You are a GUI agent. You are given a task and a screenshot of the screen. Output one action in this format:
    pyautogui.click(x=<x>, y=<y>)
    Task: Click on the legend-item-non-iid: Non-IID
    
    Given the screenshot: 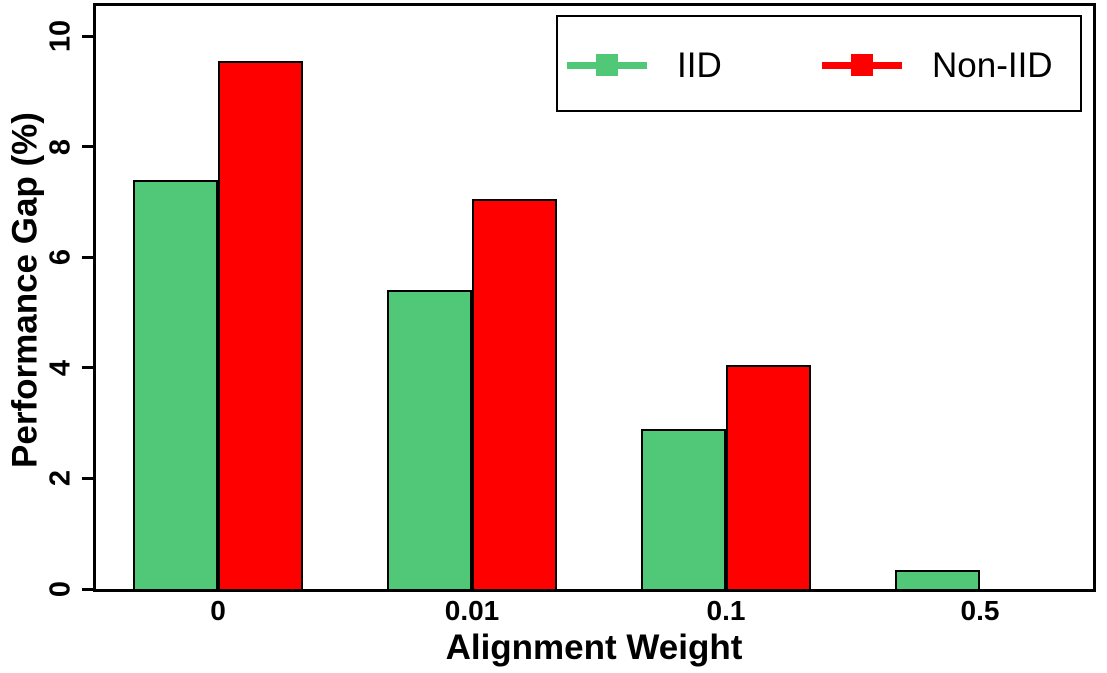 What is the action you would take?
    pyautogui.click(x=937, y=65)
    